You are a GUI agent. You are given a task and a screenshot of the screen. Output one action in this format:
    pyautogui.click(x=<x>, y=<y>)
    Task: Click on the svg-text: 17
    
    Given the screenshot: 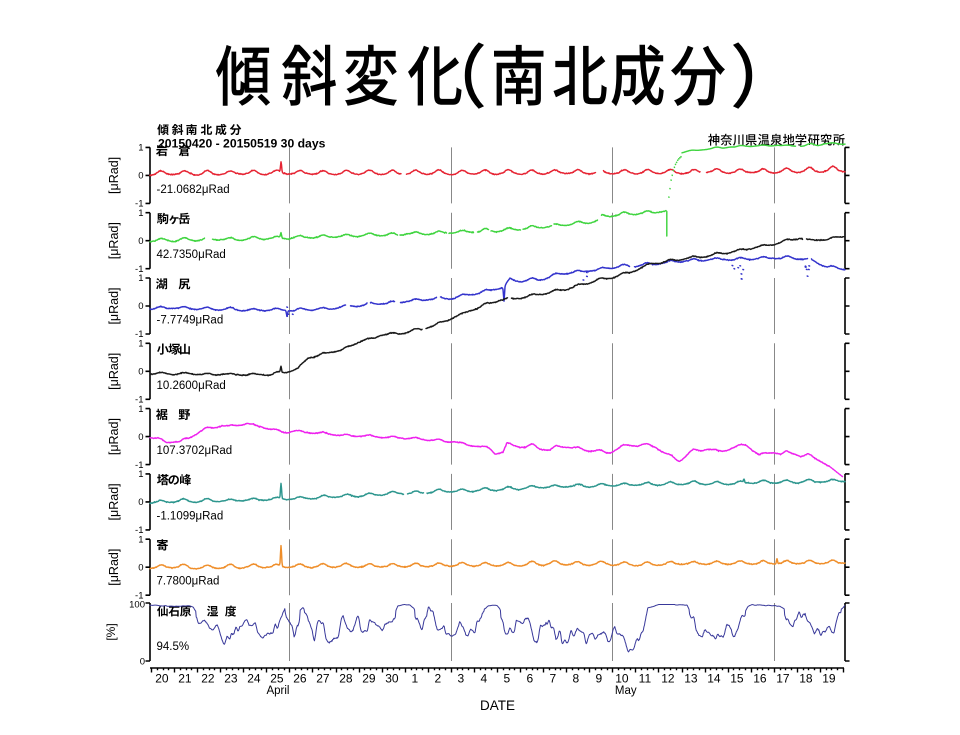 What is the action you would take?
    pyautogui.click(x=783, y=679)
    